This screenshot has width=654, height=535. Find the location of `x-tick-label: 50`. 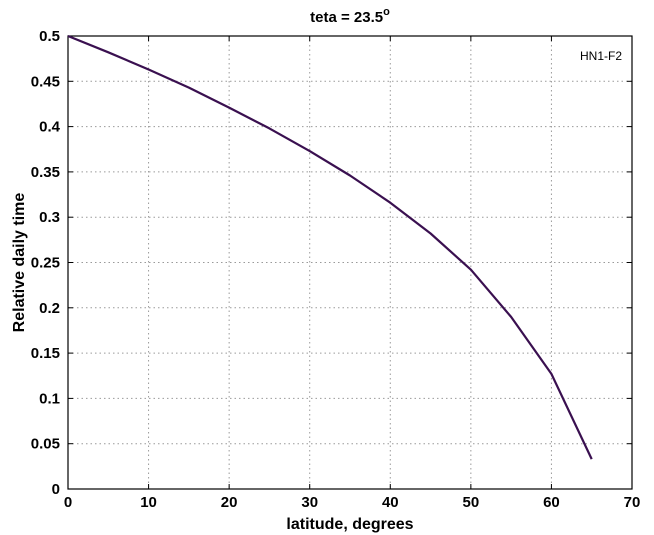

x-tick-label: 50 is located at coordinates (471, 502).